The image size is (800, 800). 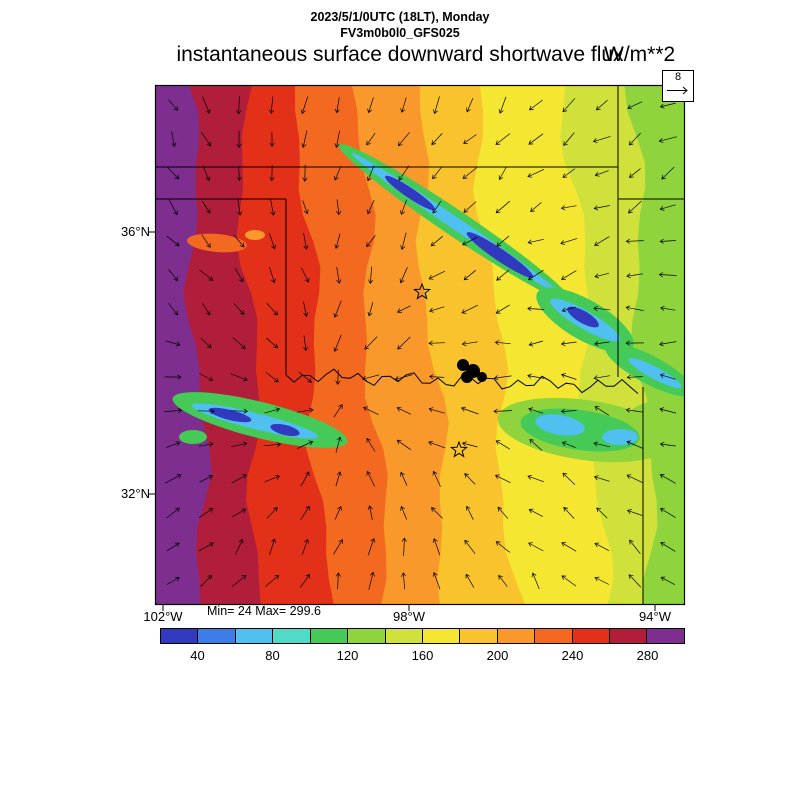 What do you see at coordinates (264, 611) in the screenshot?
I see `minmax-label: Min= 24 Max= 299.6` at bounding box center [264, 611].